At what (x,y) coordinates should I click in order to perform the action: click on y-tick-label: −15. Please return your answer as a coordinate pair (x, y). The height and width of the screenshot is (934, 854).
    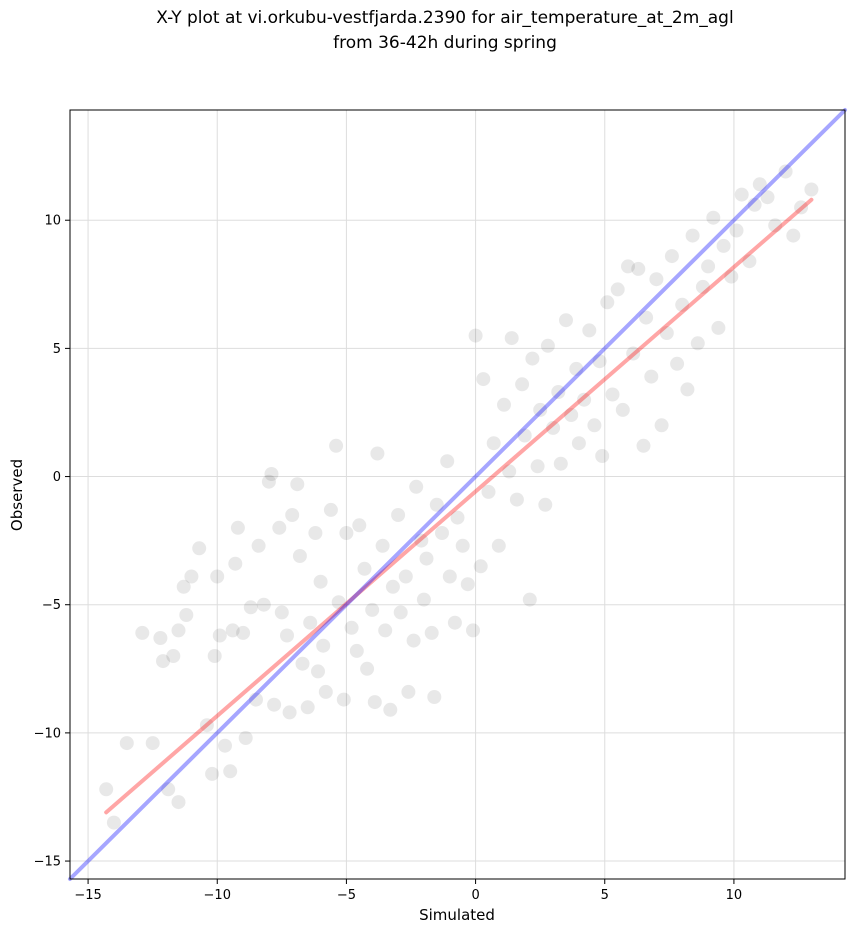
    Looking at the image, I should click on (47, 862).